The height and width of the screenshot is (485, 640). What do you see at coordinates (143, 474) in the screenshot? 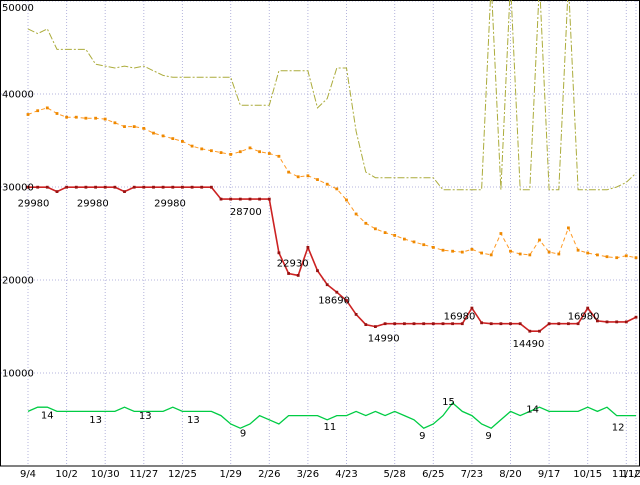
I see `x-axis-label: 11/27` at bounding box center [143, 474].